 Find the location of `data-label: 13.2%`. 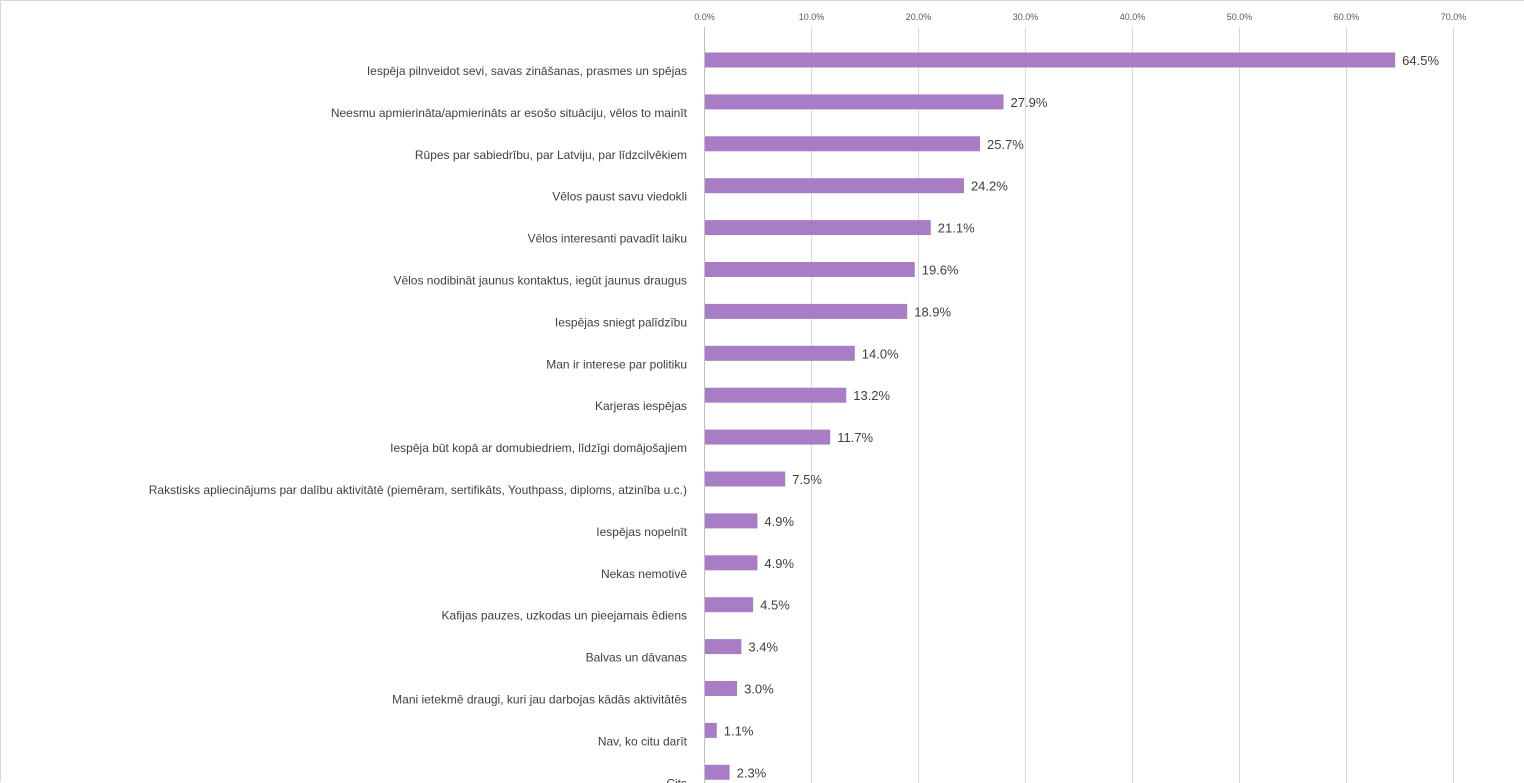

data-label: 13.2% is located at coordinates (871, 395).